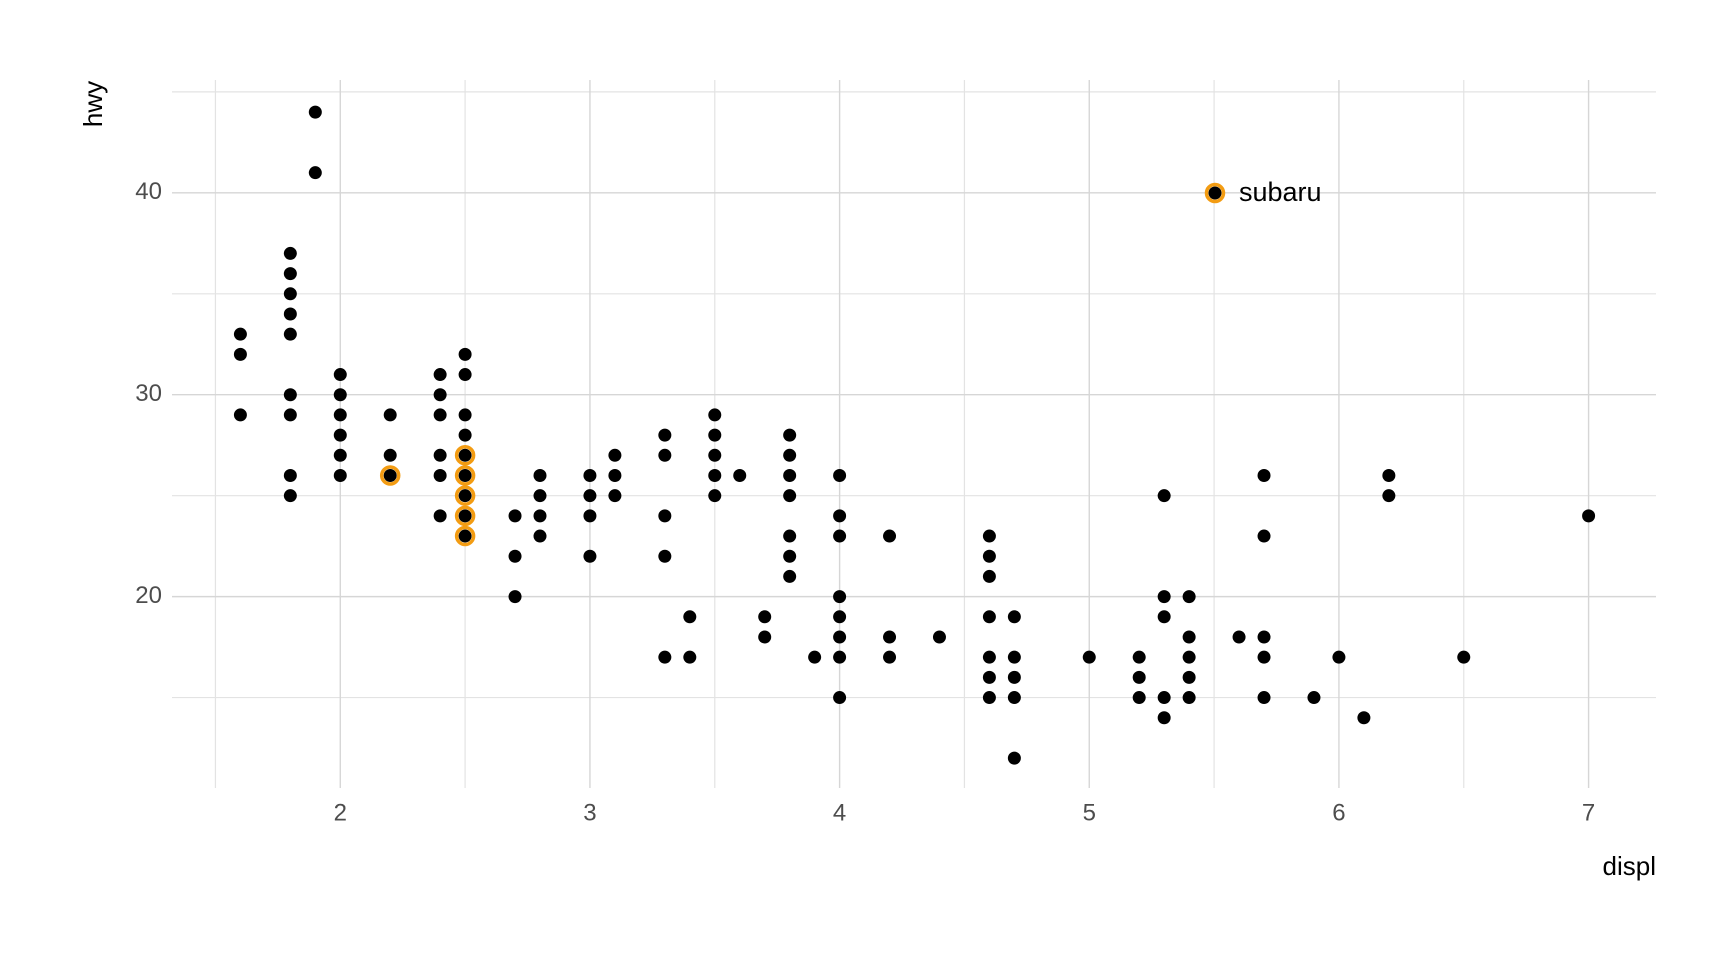  Describe the element at coordinates (148, 393) in the screenshot. I see `y-tick-label: 30` at that location.